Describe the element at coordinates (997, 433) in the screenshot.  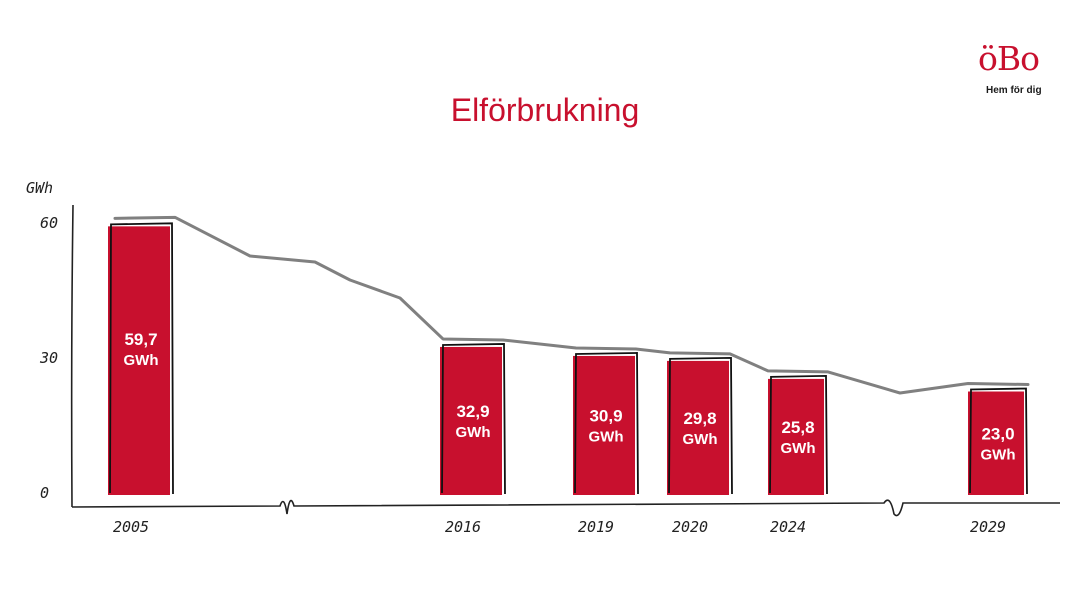
I see `bar-data-label: 23,0` at that location.